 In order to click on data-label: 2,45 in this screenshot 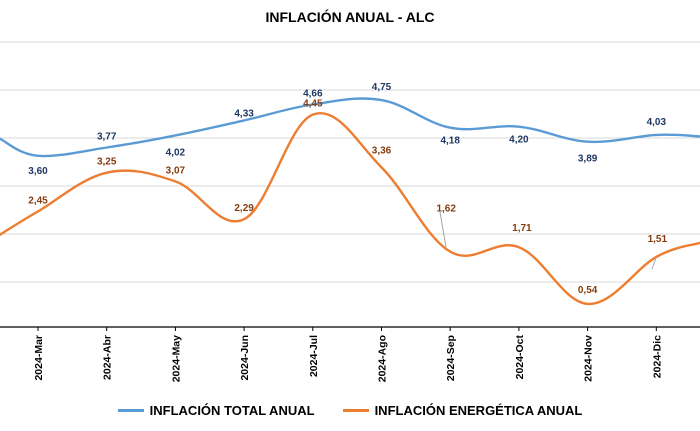, I will do `click(38, 200)`.